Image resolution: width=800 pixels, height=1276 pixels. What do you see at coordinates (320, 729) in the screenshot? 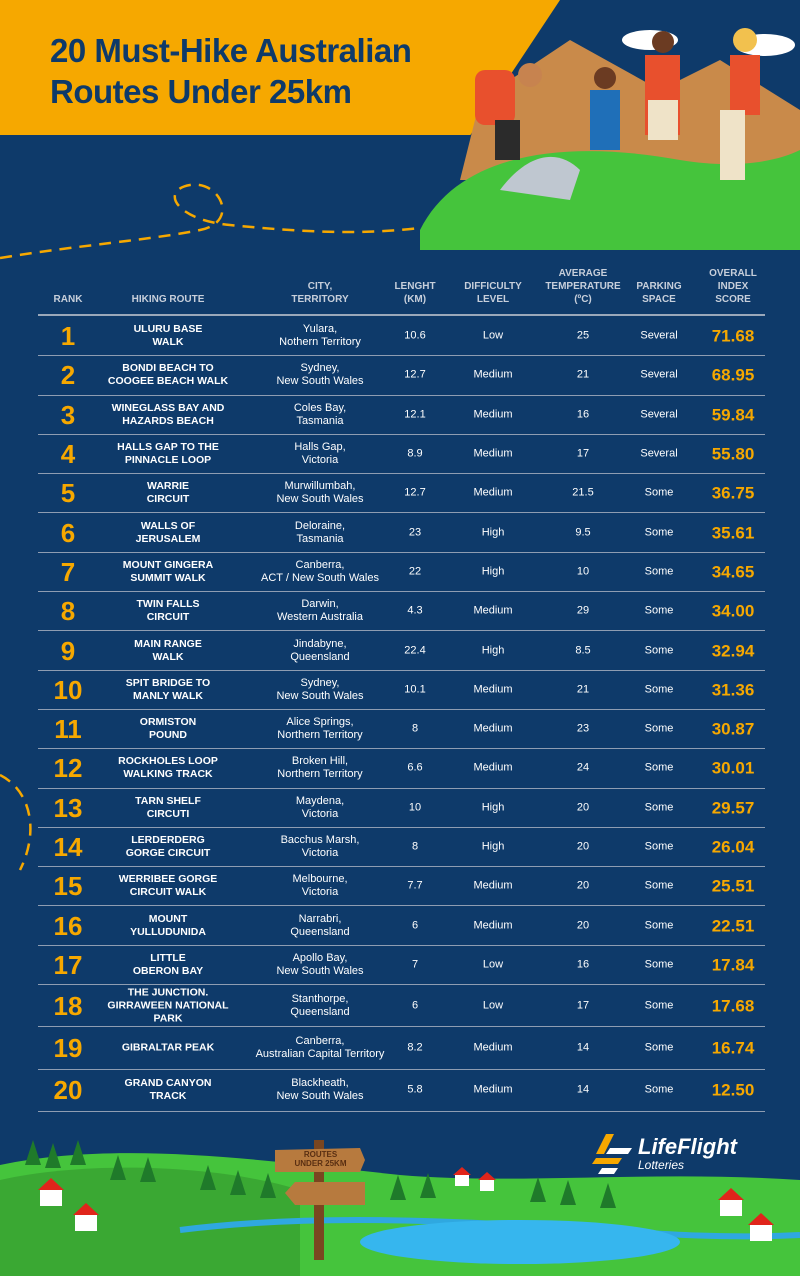
I see `cell-city: Alice Springs, Northern Territory` at bounding box center [320, 729].